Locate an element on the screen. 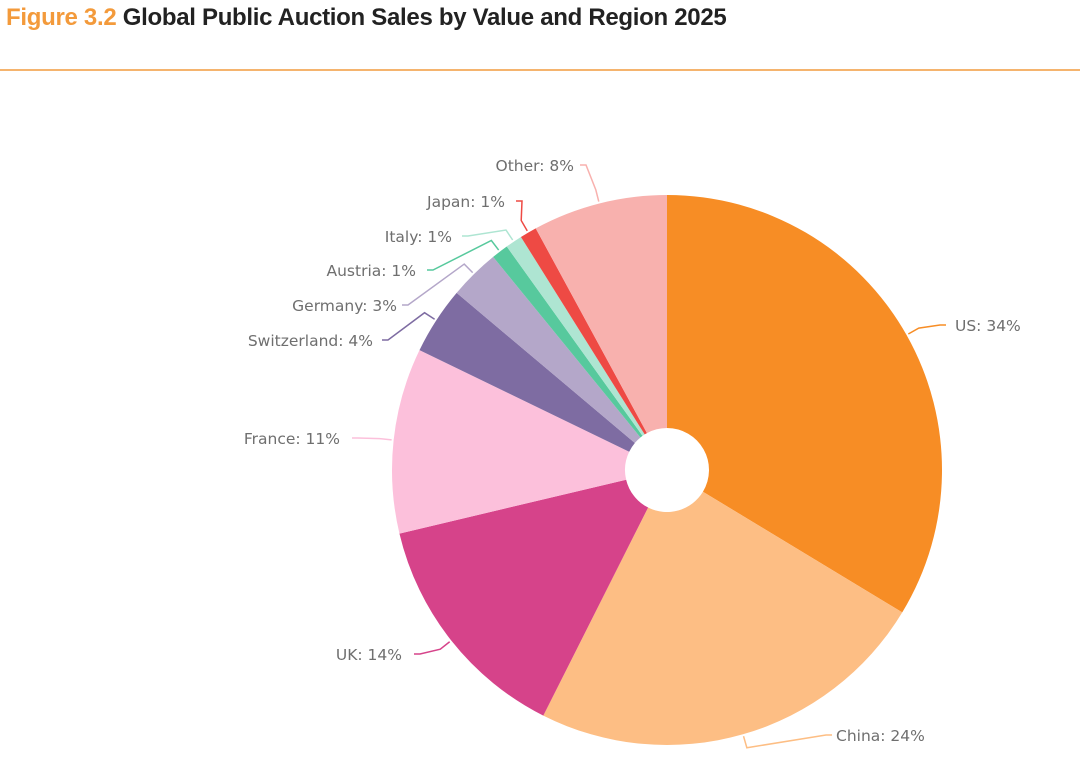 This screenshot has width=1080, height=765. slice-italy is located at coordinates (575, 336).